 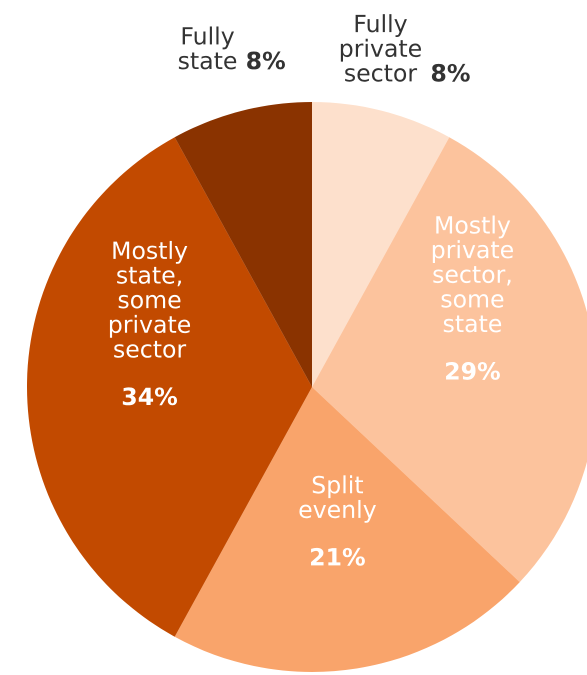 I want to click on slice-label: Split evenly, so click(x=337, y=499).